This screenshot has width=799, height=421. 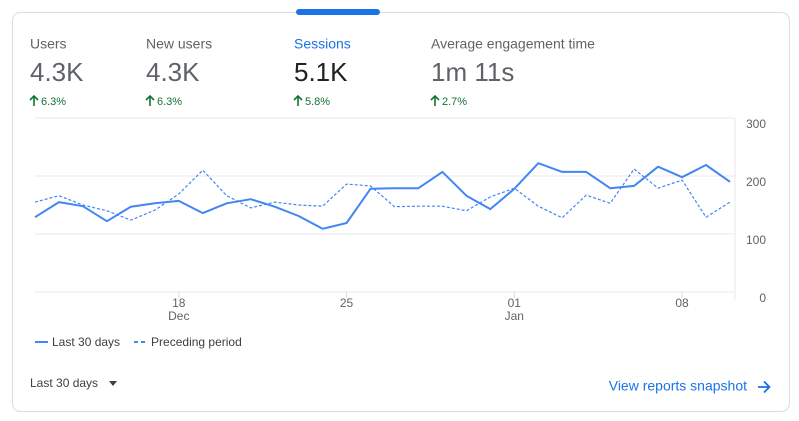 I want to click on y-tick-label: 100, so click(x=756, y=240).